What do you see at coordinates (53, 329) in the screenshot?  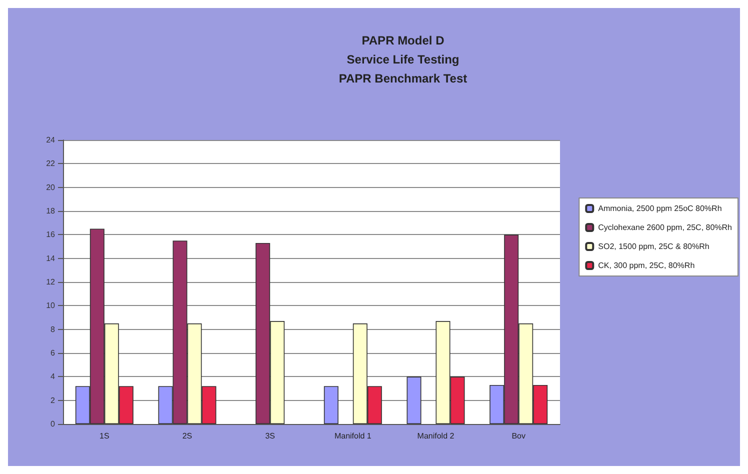 I see `y-tick-label: 8` at bounding box center [53, 329].